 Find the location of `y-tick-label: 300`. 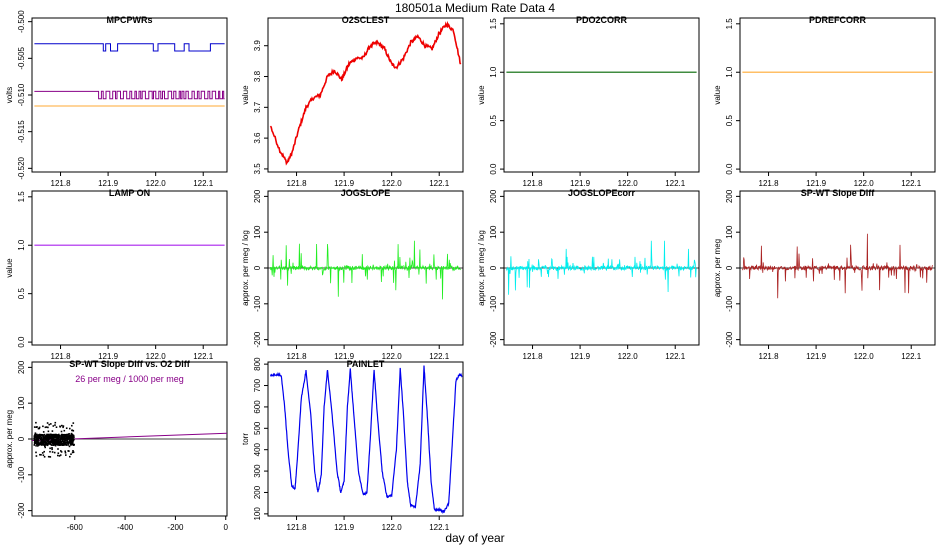

y-tick-label: 300 is located at coordinates (257, 471).